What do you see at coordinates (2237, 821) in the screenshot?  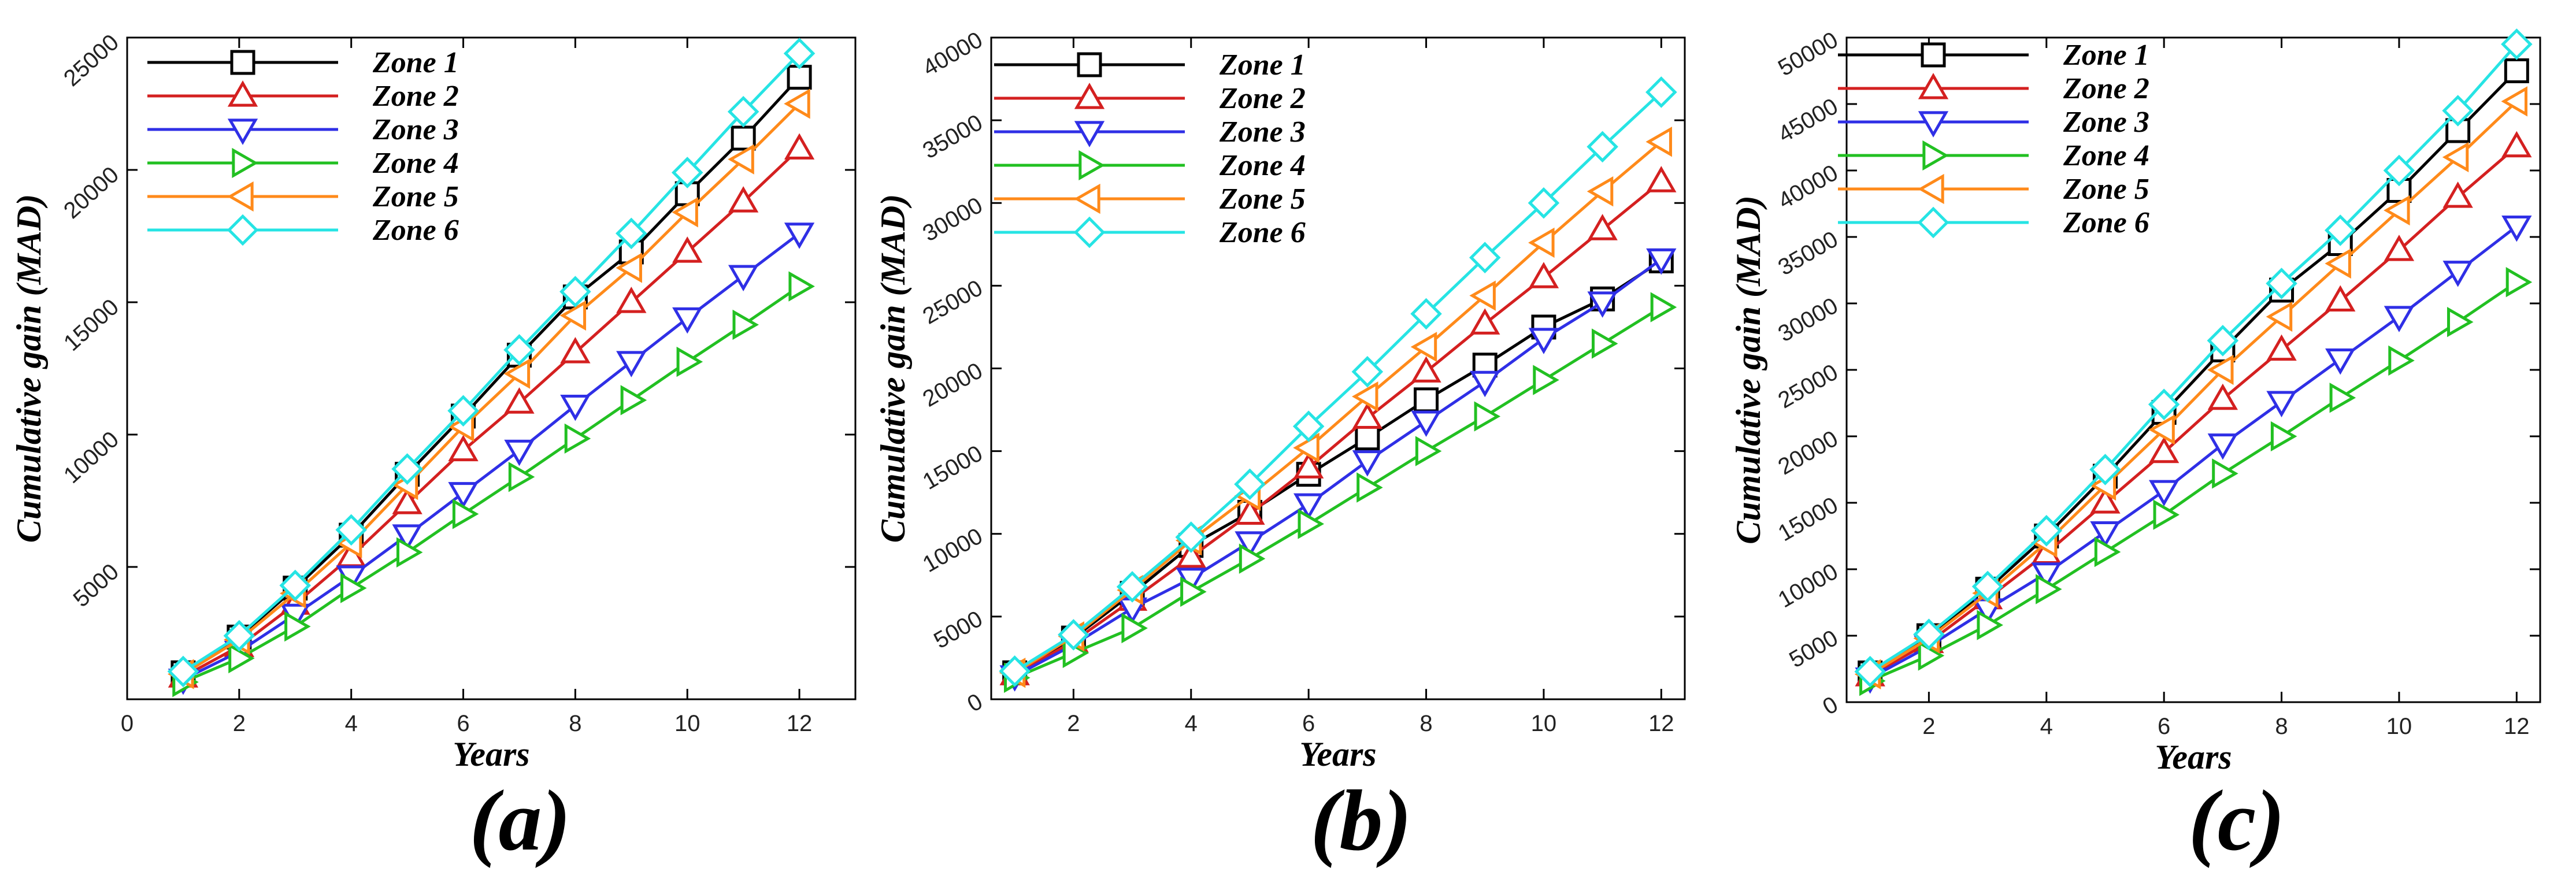 I see `panel-label: (c)` at bounding box center [2237, 821].